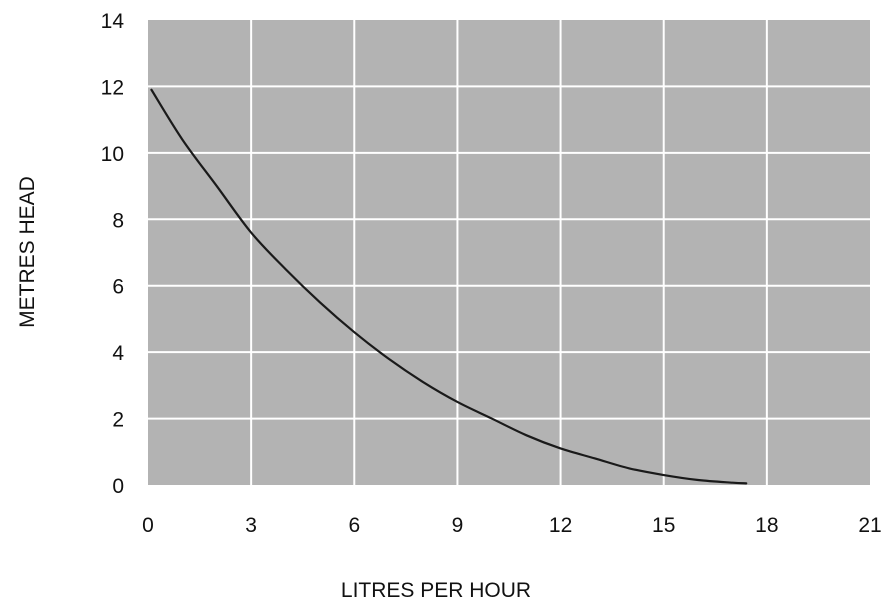 The image size is (884, 606). What do you see at coordinates (113, 21) in the screenshot?
I see `y-tick-label: 14` at bounding box center [113, 21].